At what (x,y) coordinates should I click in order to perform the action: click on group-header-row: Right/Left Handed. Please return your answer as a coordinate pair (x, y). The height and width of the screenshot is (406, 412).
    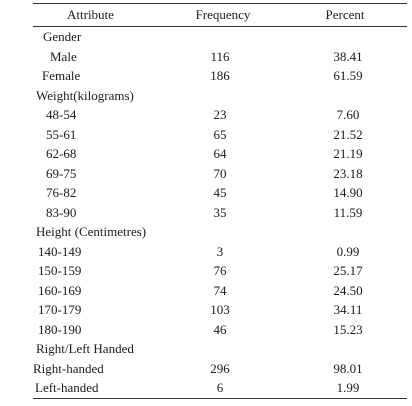
    Looking at the image, I should click on (220, 349).